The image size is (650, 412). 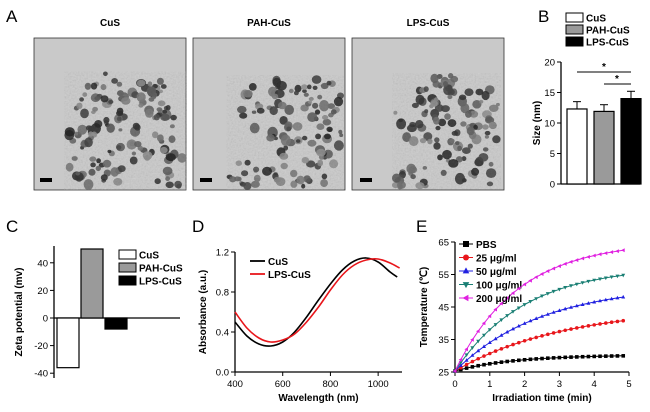 I want to click on series-line, so click(x=539, y=334).